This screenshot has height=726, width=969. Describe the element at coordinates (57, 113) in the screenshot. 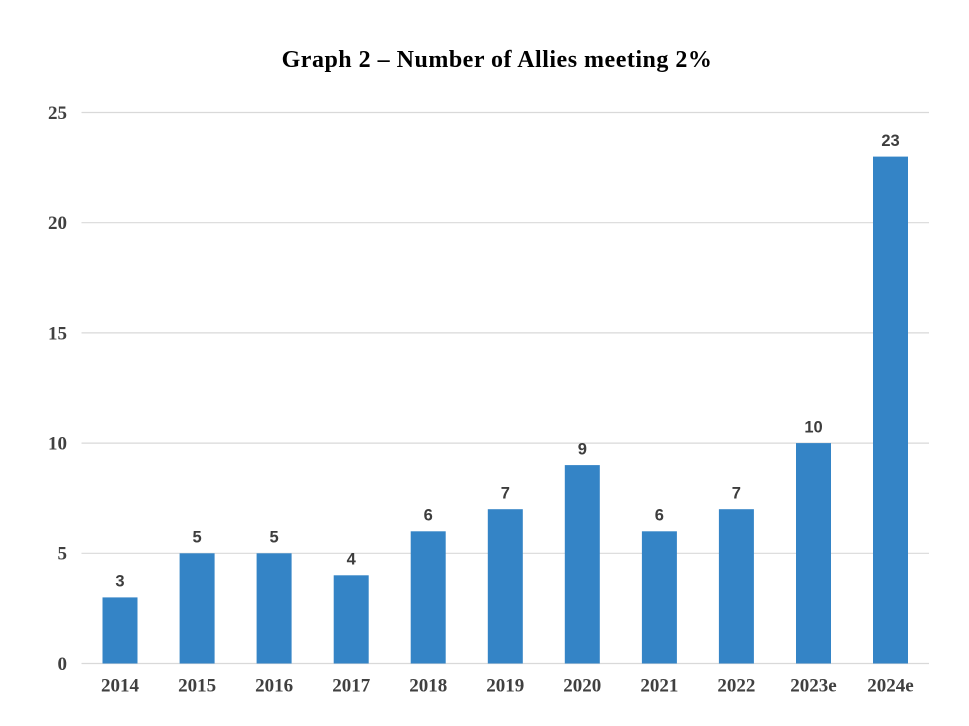

I see `svg-text: 25` at that location.